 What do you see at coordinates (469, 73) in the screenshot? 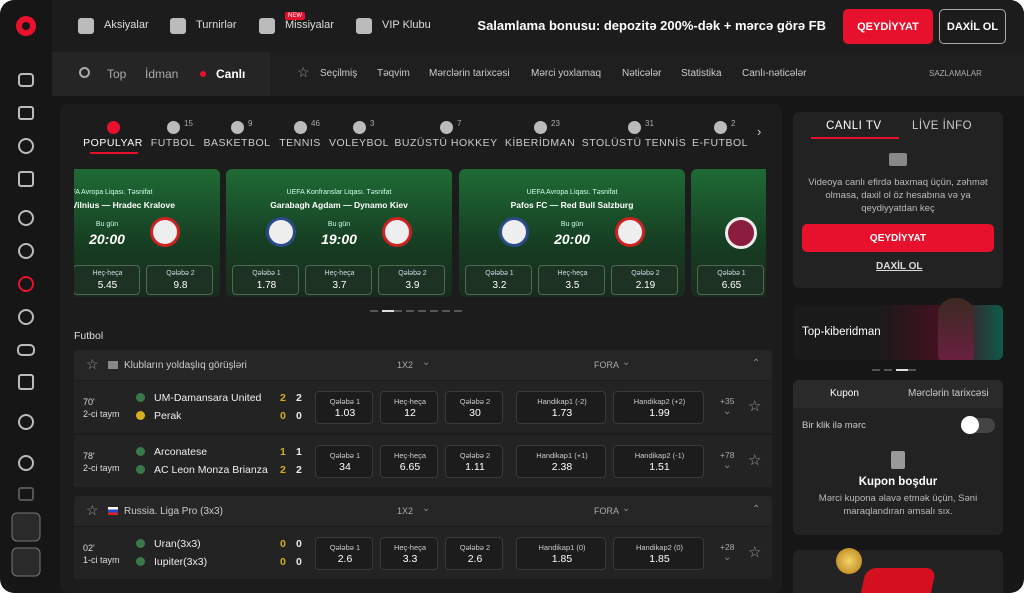
I see `subnav-item: Mərclərin tarixcəsi` at bounding box center [469, 73].